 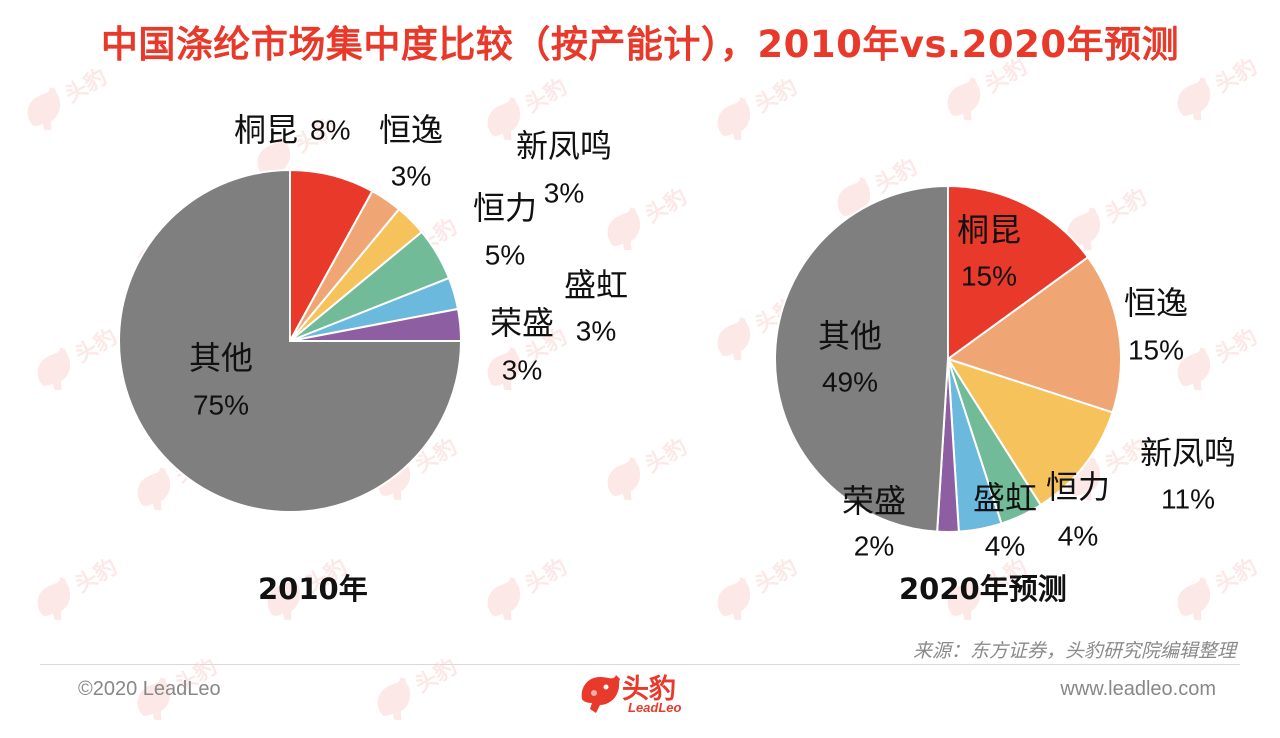 What do you see at coordinates (600, 694) in the screenshot?
I see `leopard-icon` at bounding box center [600, 694].